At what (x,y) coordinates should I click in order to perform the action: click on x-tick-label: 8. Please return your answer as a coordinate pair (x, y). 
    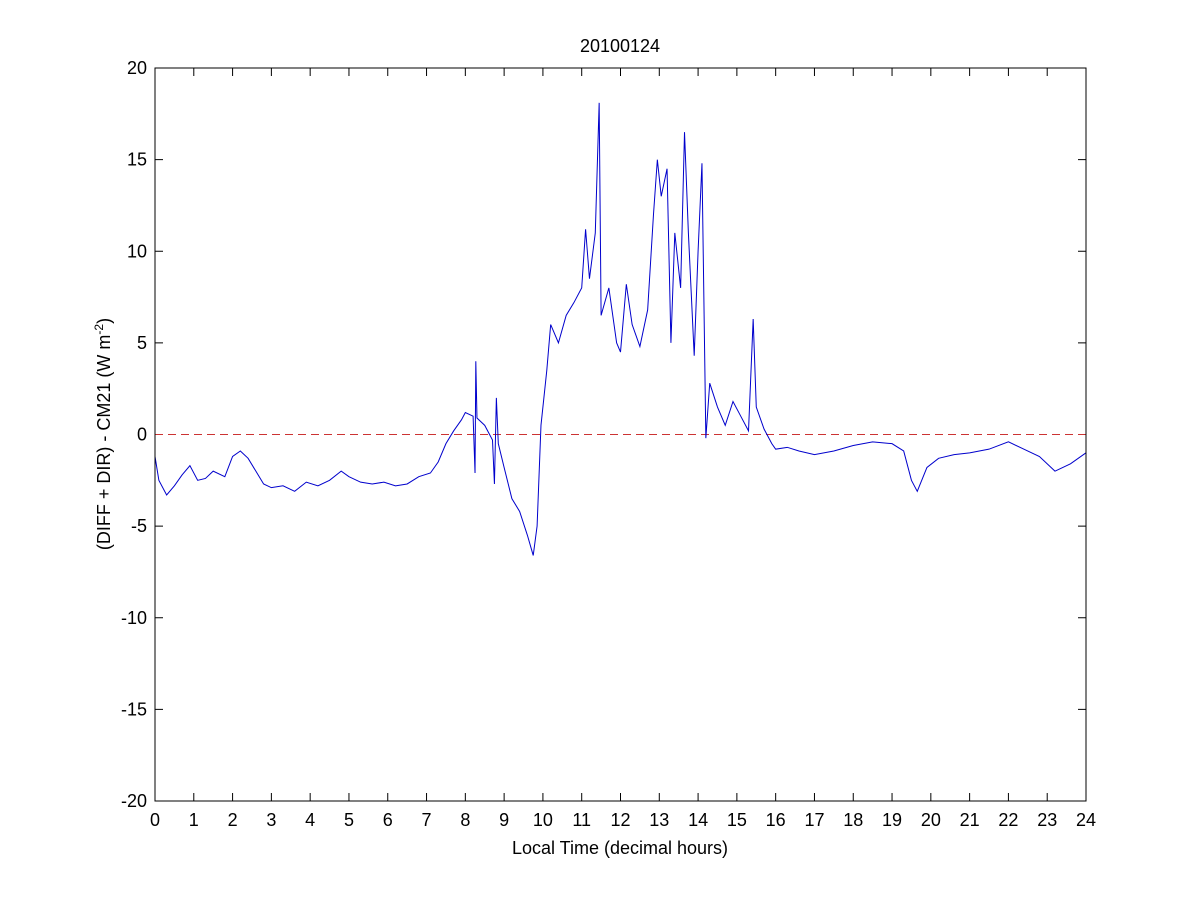
    Looking at the image, I should click on (465, 820).